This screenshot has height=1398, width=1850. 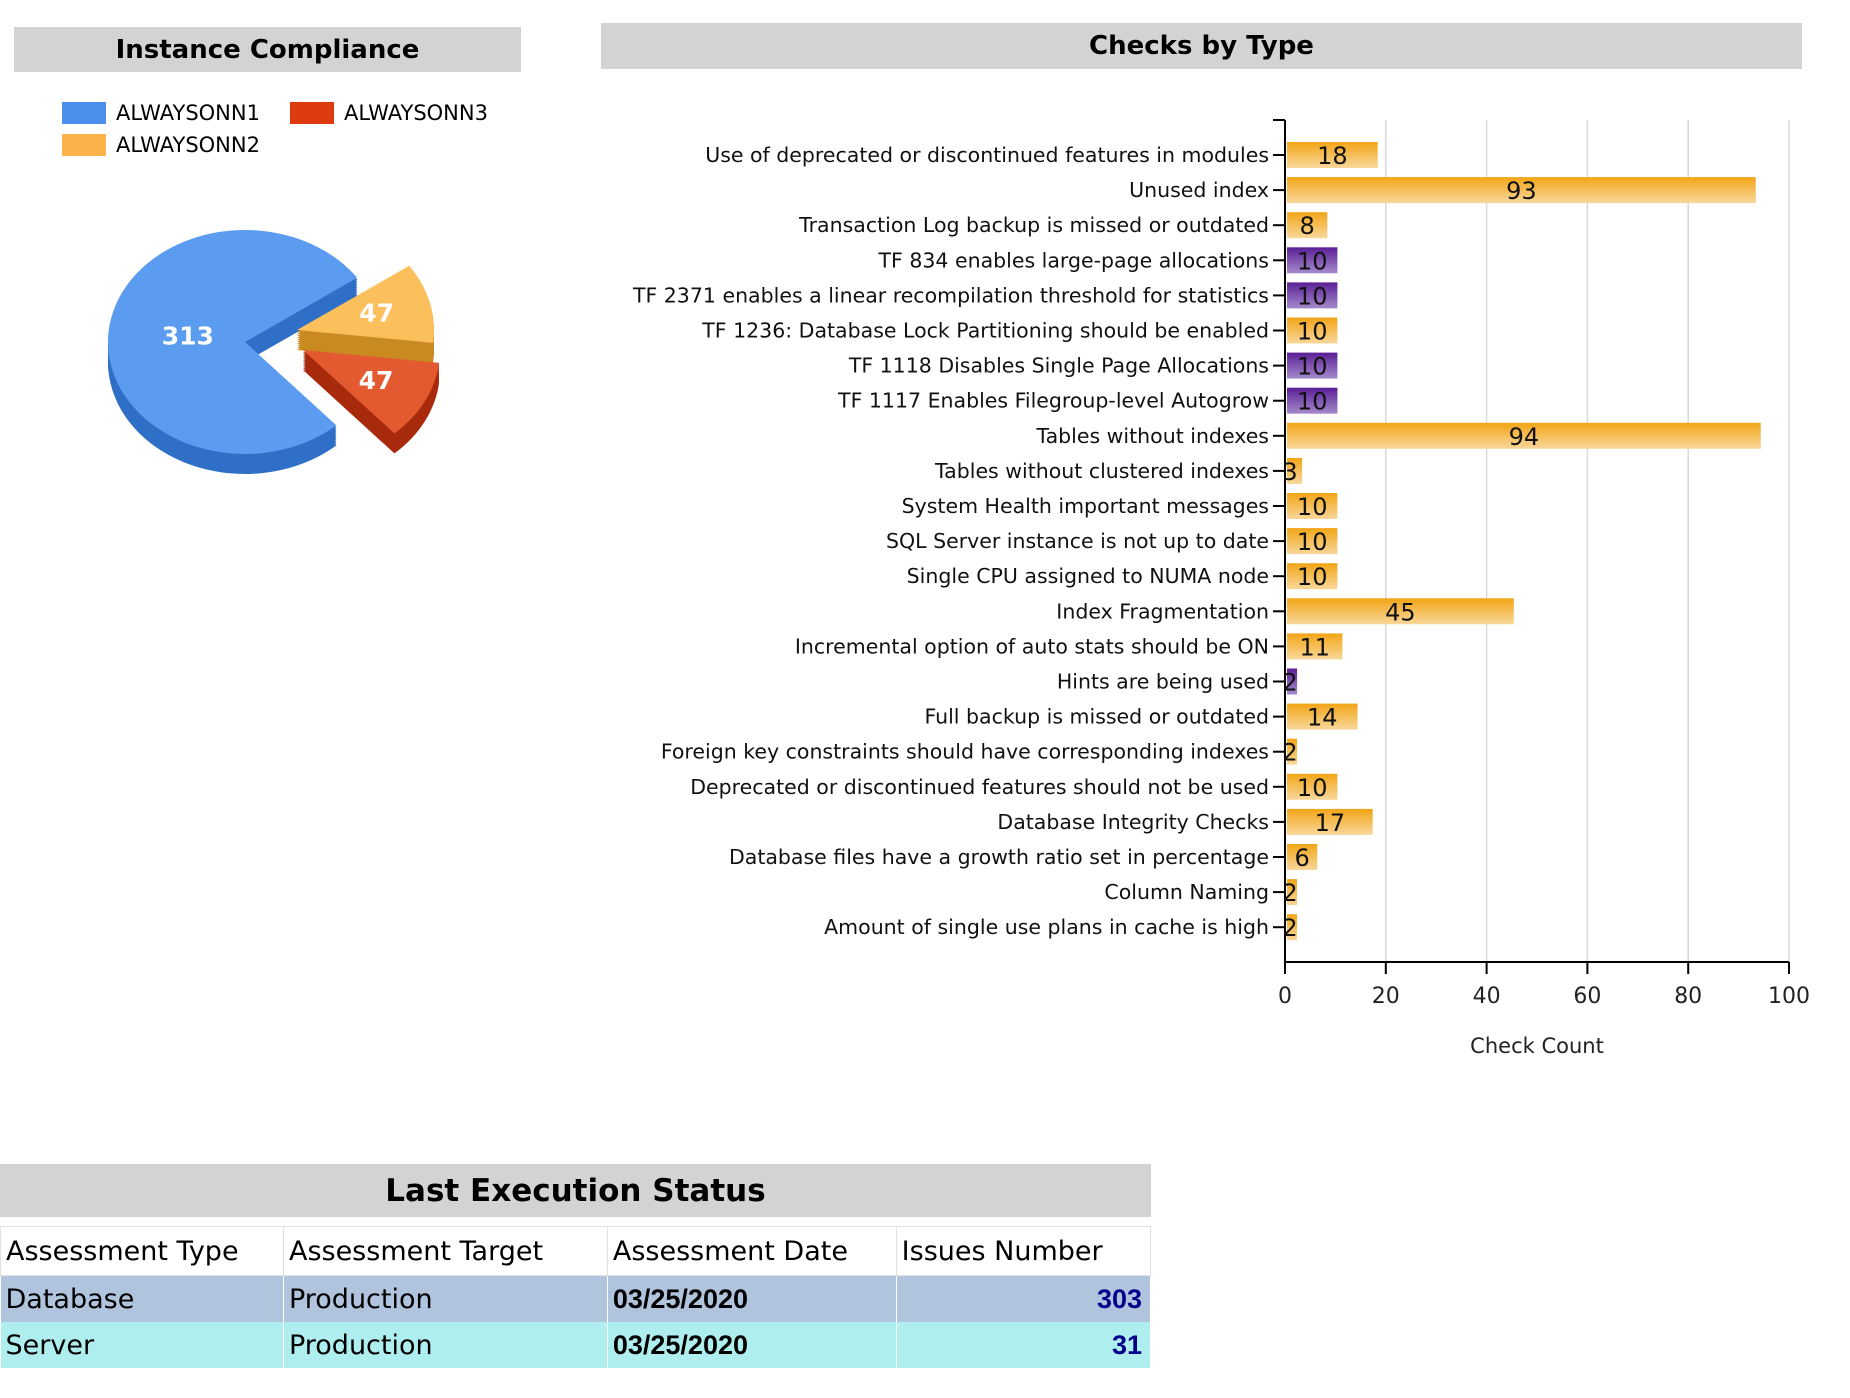 What do you see at coordinates (1587, 996) in the screenshot?
I see `x-tick-label: 60` at bounding box center [1587, 996].